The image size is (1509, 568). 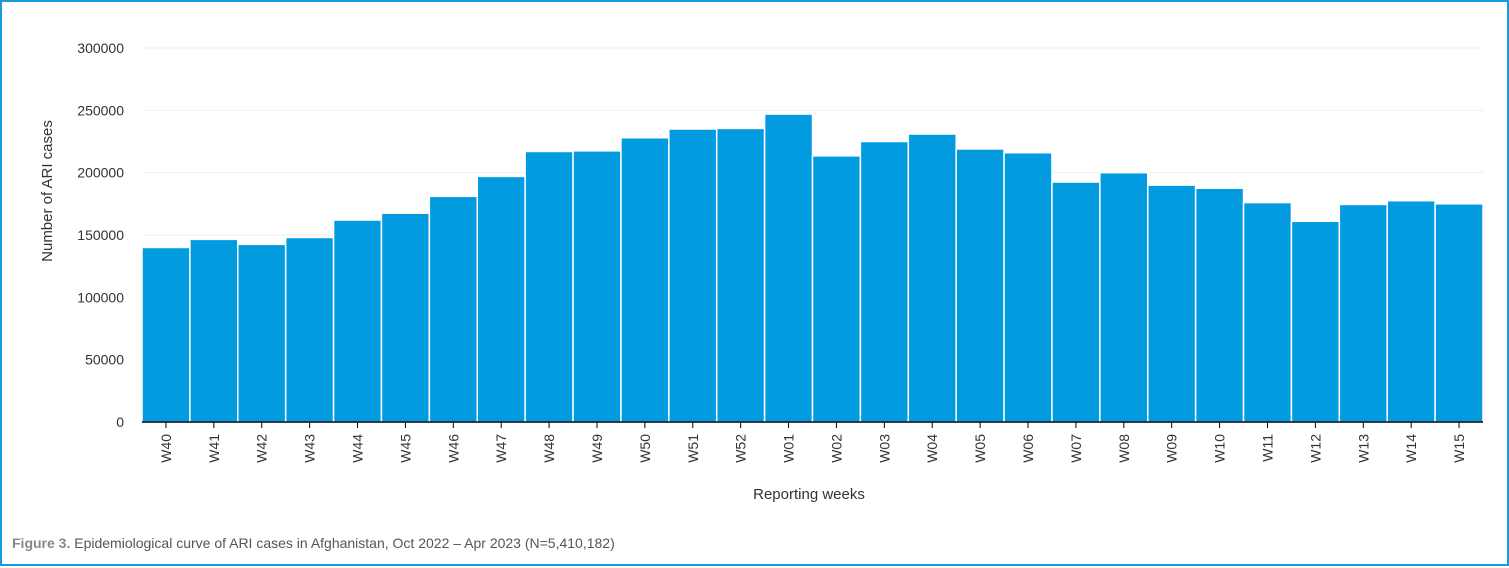 I want to click on x-tick-label: W43, so click(x=310, y=448).